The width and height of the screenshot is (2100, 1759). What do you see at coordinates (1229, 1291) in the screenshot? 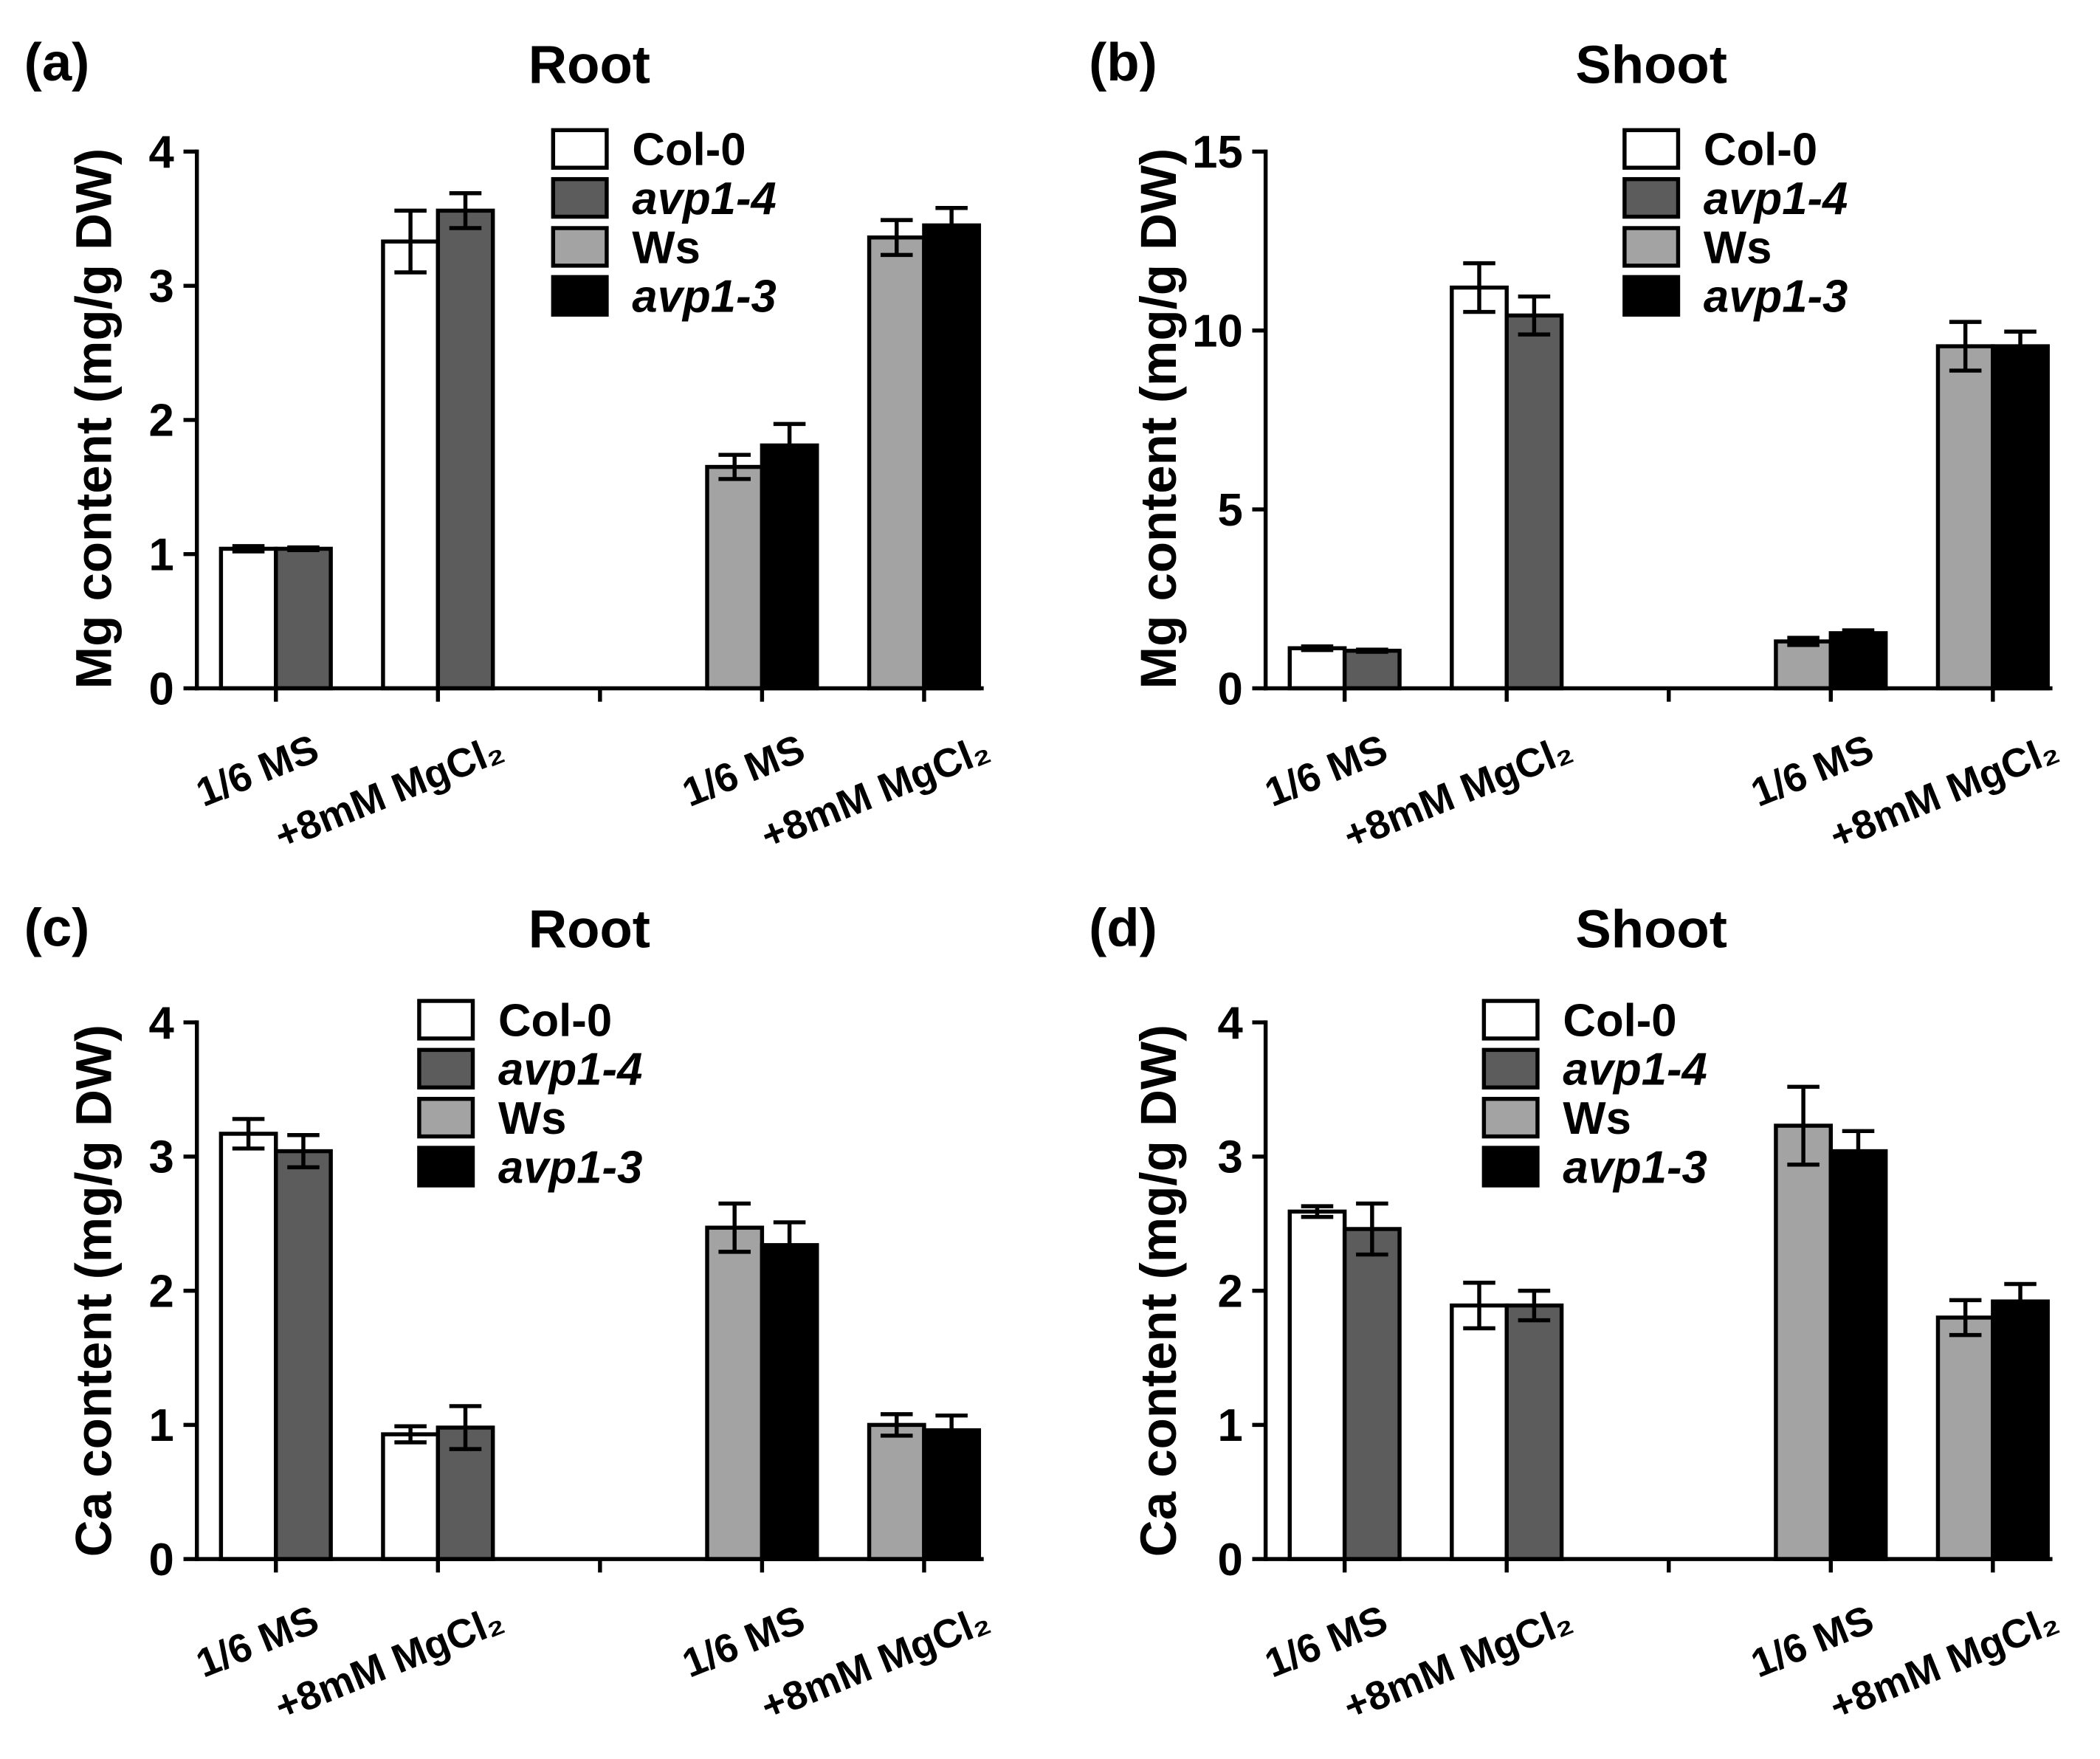
I see `y-tick-label: 2` at bounding box center [1229, 1291].